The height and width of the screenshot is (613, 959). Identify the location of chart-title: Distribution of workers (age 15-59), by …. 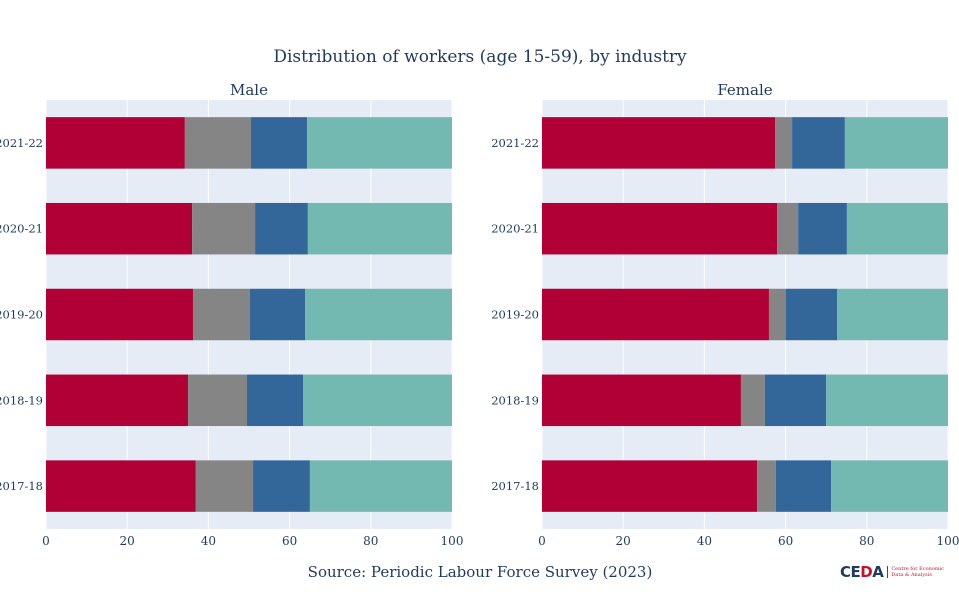
(480, 57).